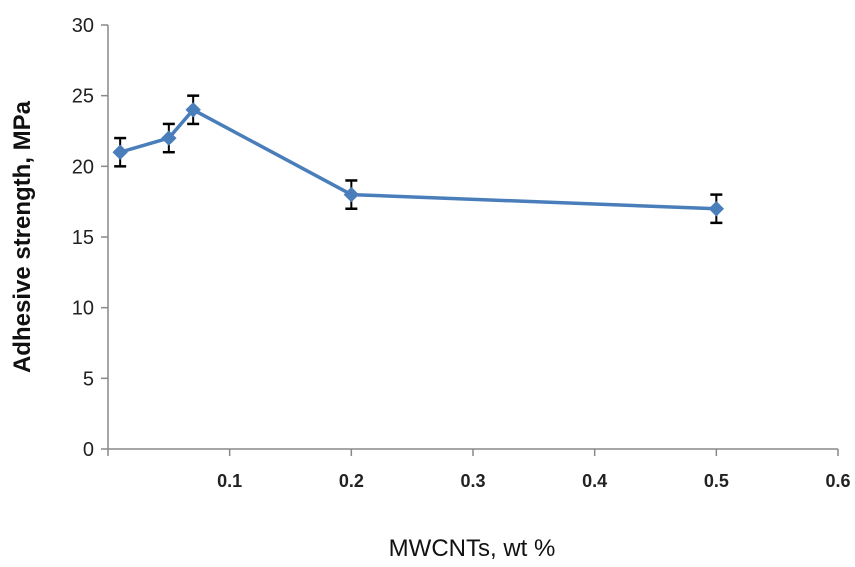 The height and width of the screenshot is (567, 855). Describe the element at coordinates (83, 309) in the screenshot. I see `y-tick-label: 10` at that location.